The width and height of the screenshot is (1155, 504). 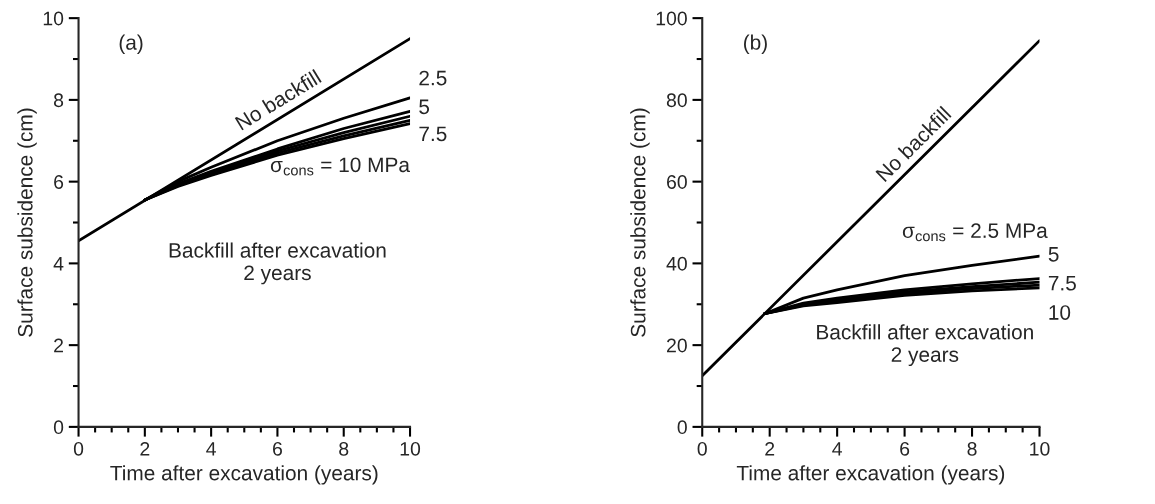 What do you see at coordinates (58, 100) in the screenshot?
I see `y-tick-label: 8` at bounding box center [58, 100].